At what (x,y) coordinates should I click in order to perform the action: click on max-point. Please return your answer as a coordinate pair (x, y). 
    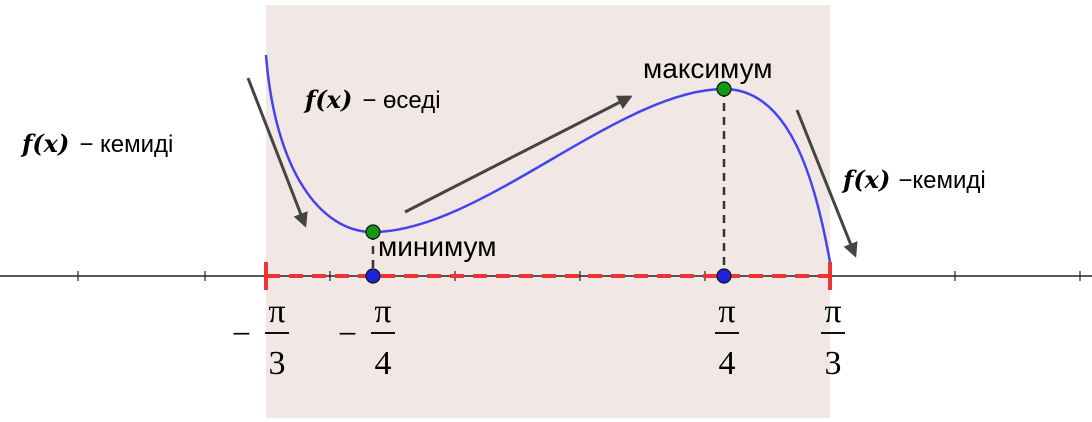
    Looking at the image, I should click on (724, 89).